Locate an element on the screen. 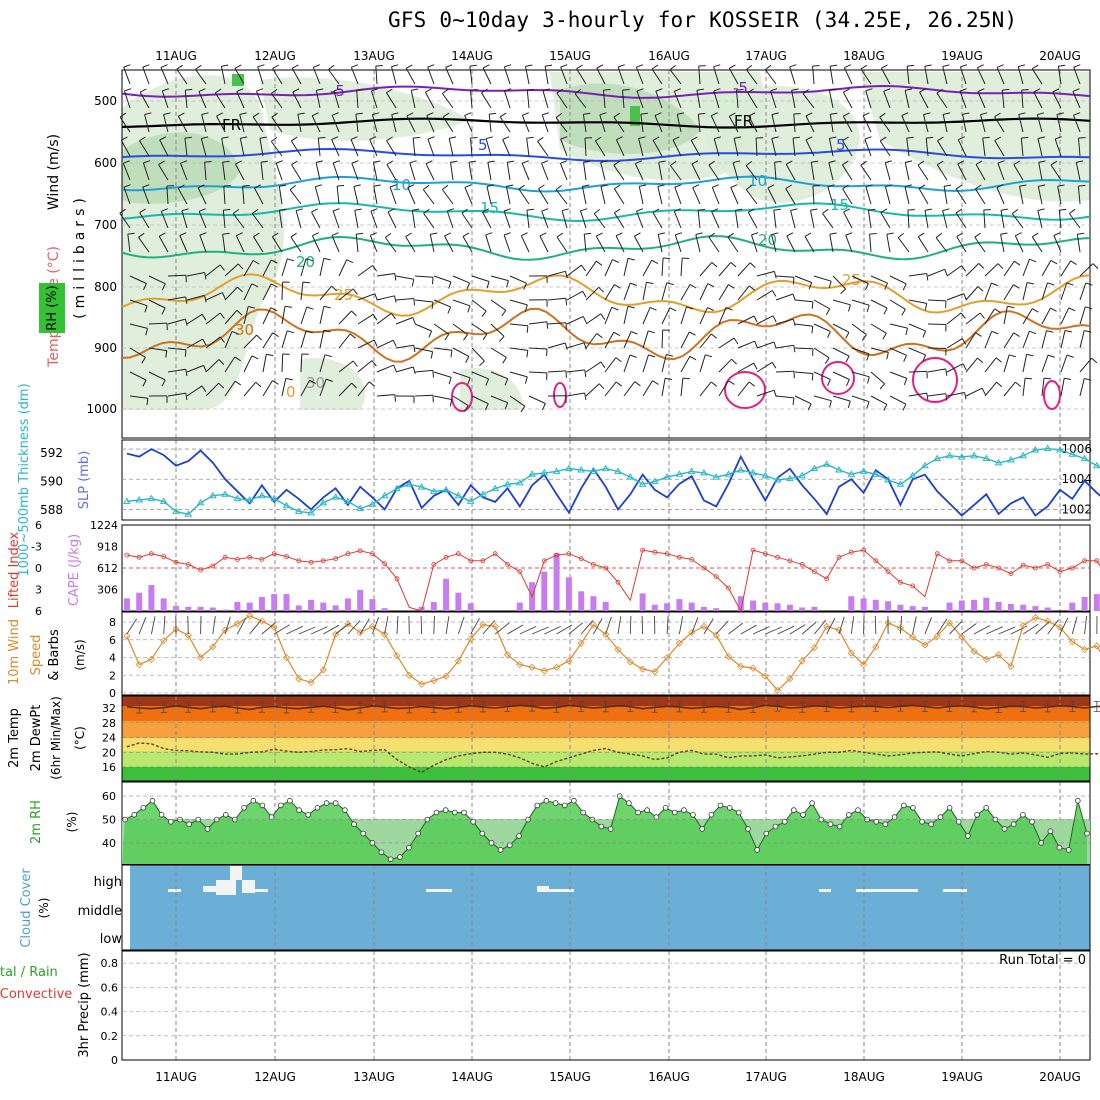 The image size is (1100, 1100). contour-label: 10 is located at coordinates (757, 181).